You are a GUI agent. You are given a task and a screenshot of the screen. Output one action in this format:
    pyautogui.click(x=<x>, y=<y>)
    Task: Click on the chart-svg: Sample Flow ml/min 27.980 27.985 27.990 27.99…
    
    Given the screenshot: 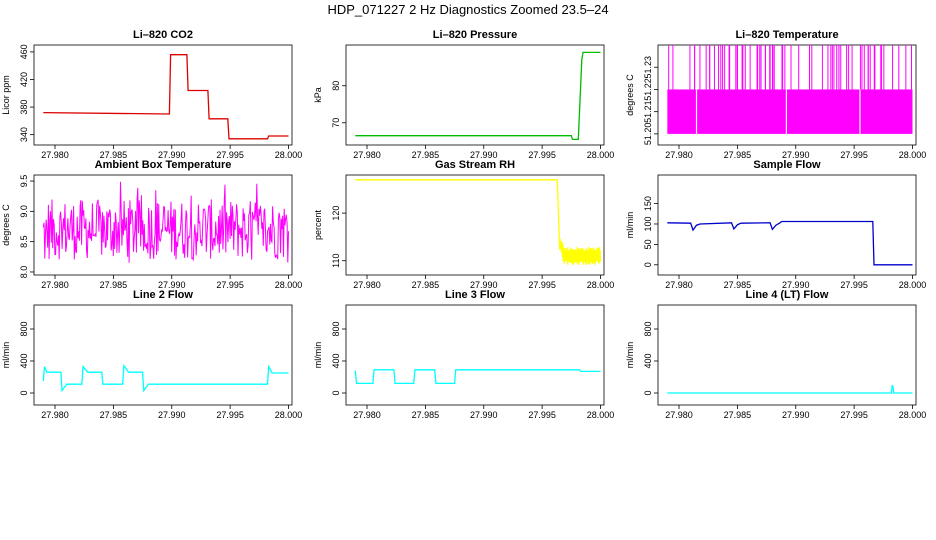 What is the action you would take?
    pyautogui.click(x=775, y=224)
    